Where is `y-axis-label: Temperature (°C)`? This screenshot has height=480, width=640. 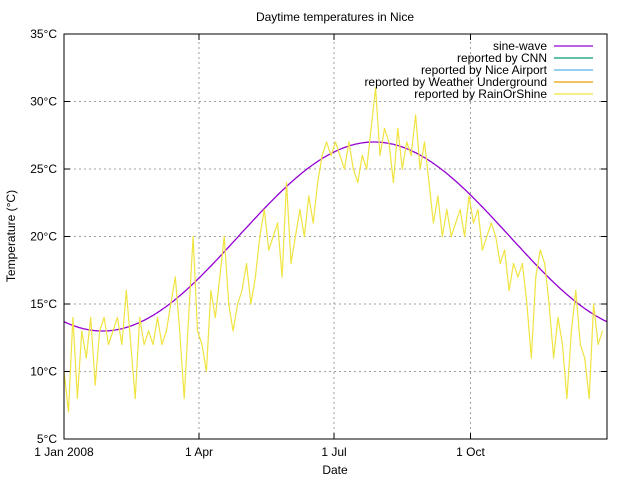
y-axis-label: Temperature (°C) is located at coordinates (11, 236).